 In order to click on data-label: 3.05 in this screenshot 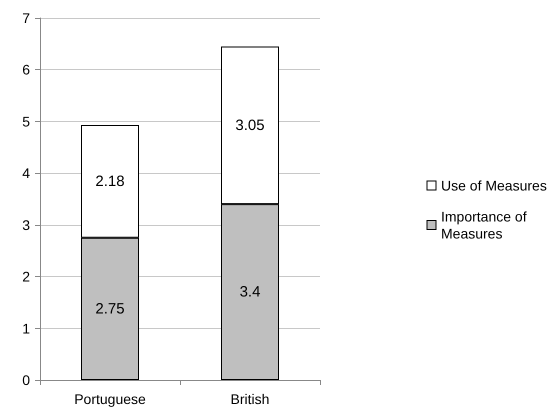, I will do `click(250, 125)`.